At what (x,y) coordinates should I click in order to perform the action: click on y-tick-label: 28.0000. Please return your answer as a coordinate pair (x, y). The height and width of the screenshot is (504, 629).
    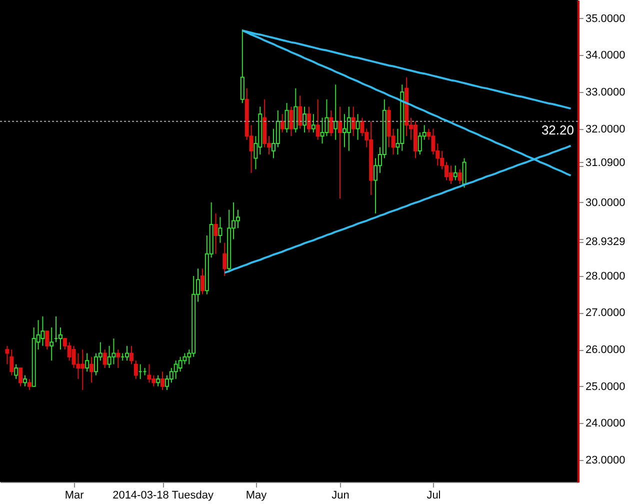
    Looking at the image, I should click on (606, 276).